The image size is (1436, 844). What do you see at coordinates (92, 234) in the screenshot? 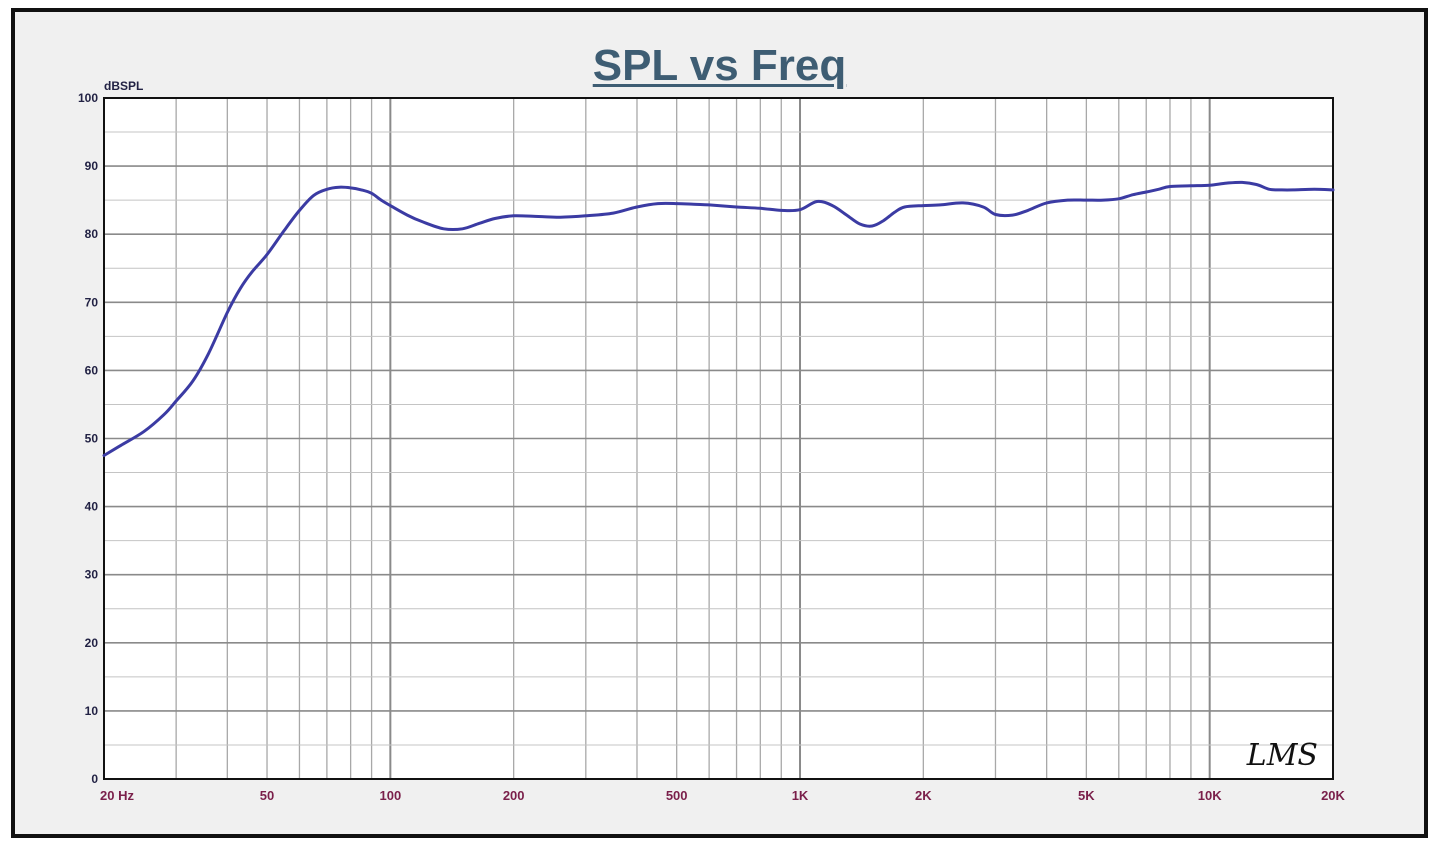
I see `y-tick-label: 80` at bounding box center [92, 234].